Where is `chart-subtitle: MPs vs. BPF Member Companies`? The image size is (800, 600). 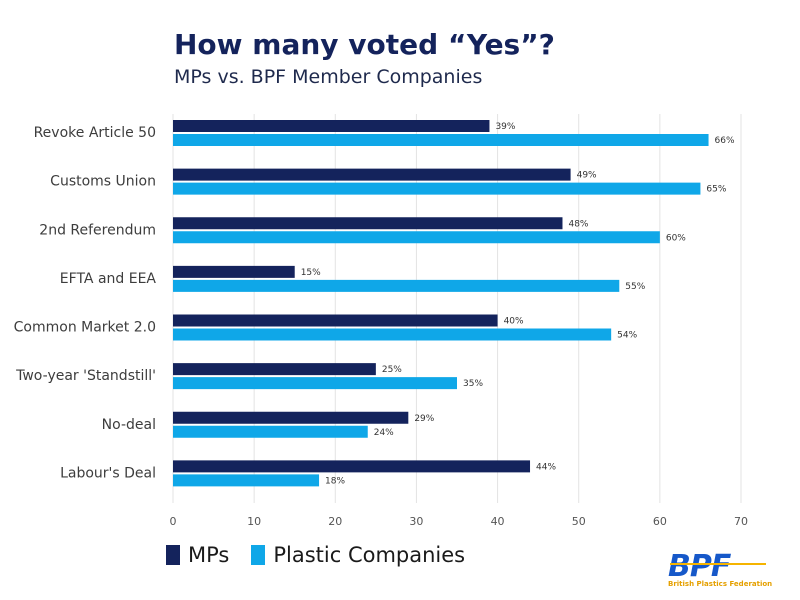
chart-subtitle: MPs vs. BPF Member Companies is located at coordinates (328, 77).